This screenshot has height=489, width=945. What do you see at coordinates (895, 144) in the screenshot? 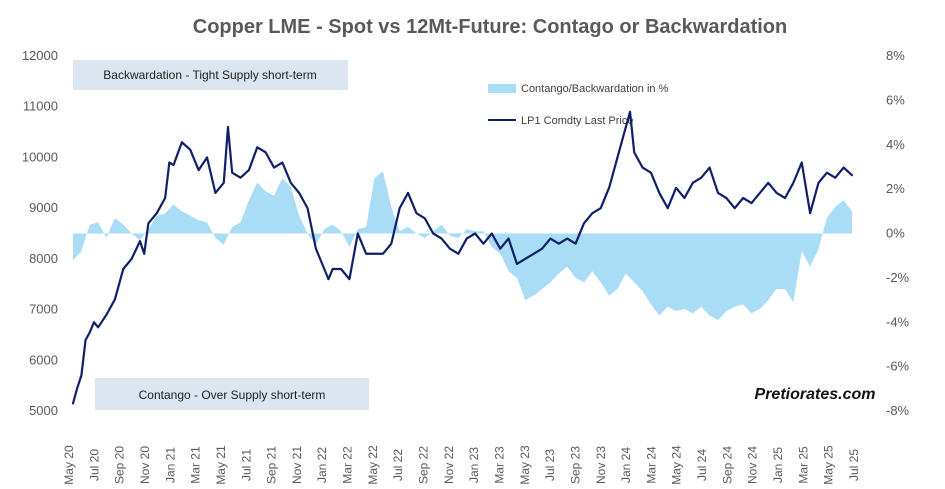
I see `right-axis-tick-label: 4%` at bounding box center [895, 144].